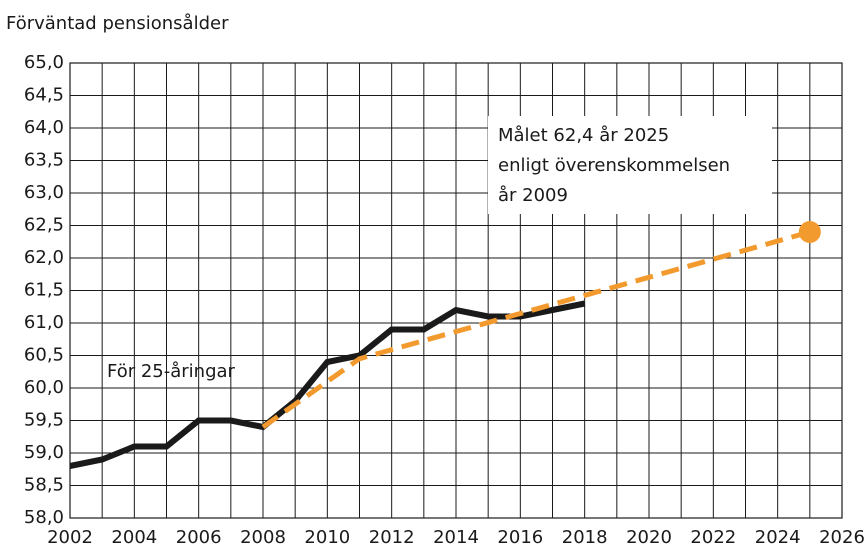 This screenshot has height=550, width=867. Describe the element at coordinates (327, 537) in the screenshot. I see `x-tick-label: 2010` at that location.